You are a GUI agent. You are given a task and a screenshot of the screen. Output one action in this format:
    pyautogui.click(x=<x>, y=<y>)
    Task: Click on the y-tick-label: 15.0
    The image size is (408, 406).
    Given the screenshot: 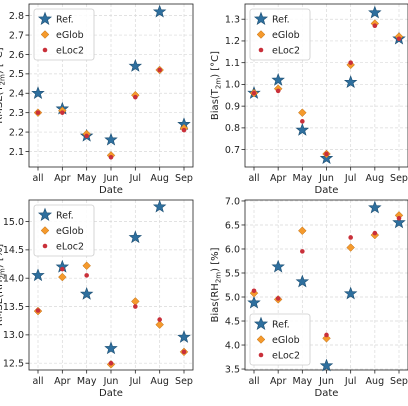 What is the action you would take?
    pyautogui.click(x=13, y=222)
    